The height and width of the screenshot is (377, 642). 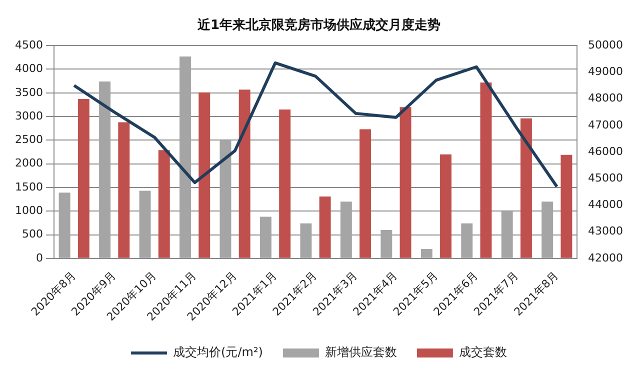 I want to click on y-tick-label: 2500, so click(x=28, y=139).